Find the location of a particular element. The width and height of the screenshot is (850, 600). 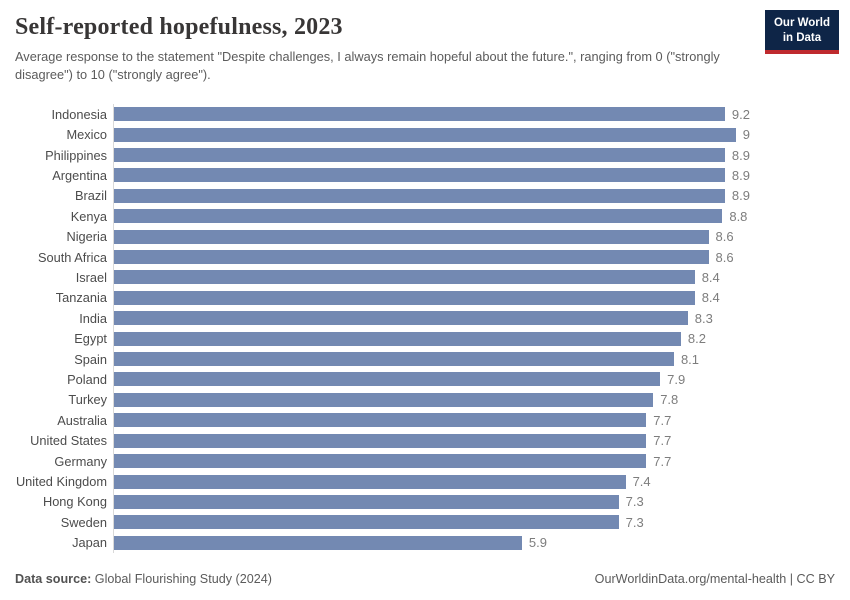

data-source-label: Data source: is located at coordinates (53, 579).